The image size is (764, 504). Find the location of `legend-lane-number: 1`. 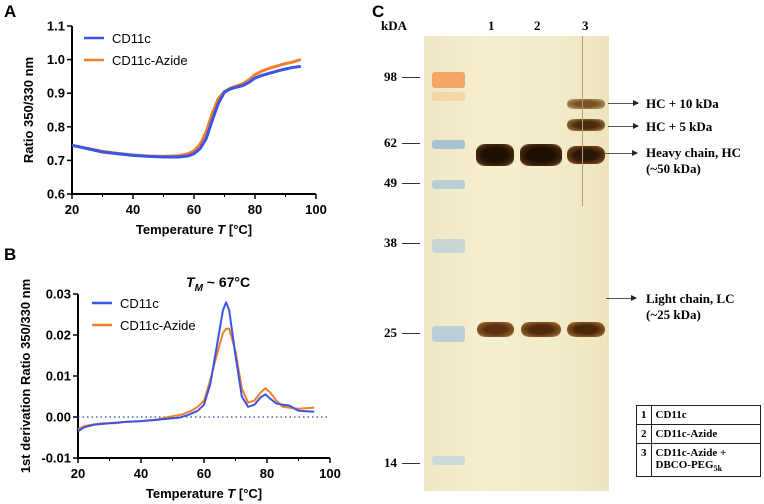

legend-lane-number: 1 is located at coordinates (644, 415).